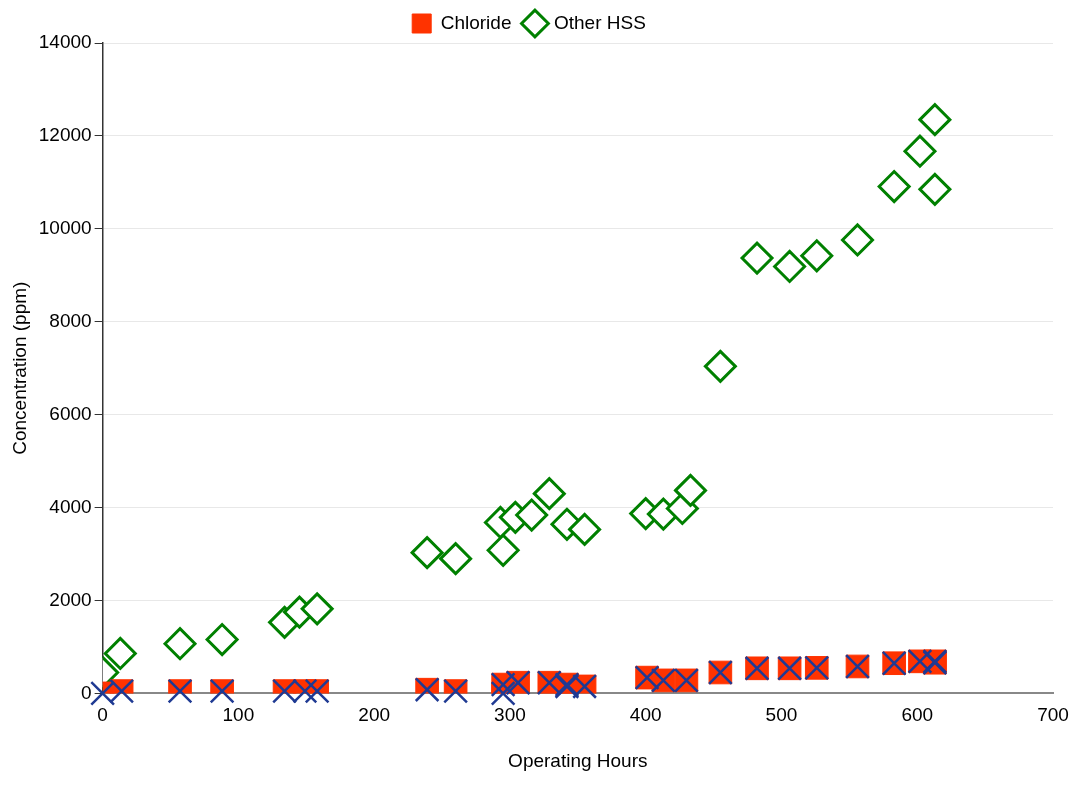  What do you see at coordinates (917, 715) in the screenshot?
I see `x-tick-label: 600` at bounding box center [917, 715].